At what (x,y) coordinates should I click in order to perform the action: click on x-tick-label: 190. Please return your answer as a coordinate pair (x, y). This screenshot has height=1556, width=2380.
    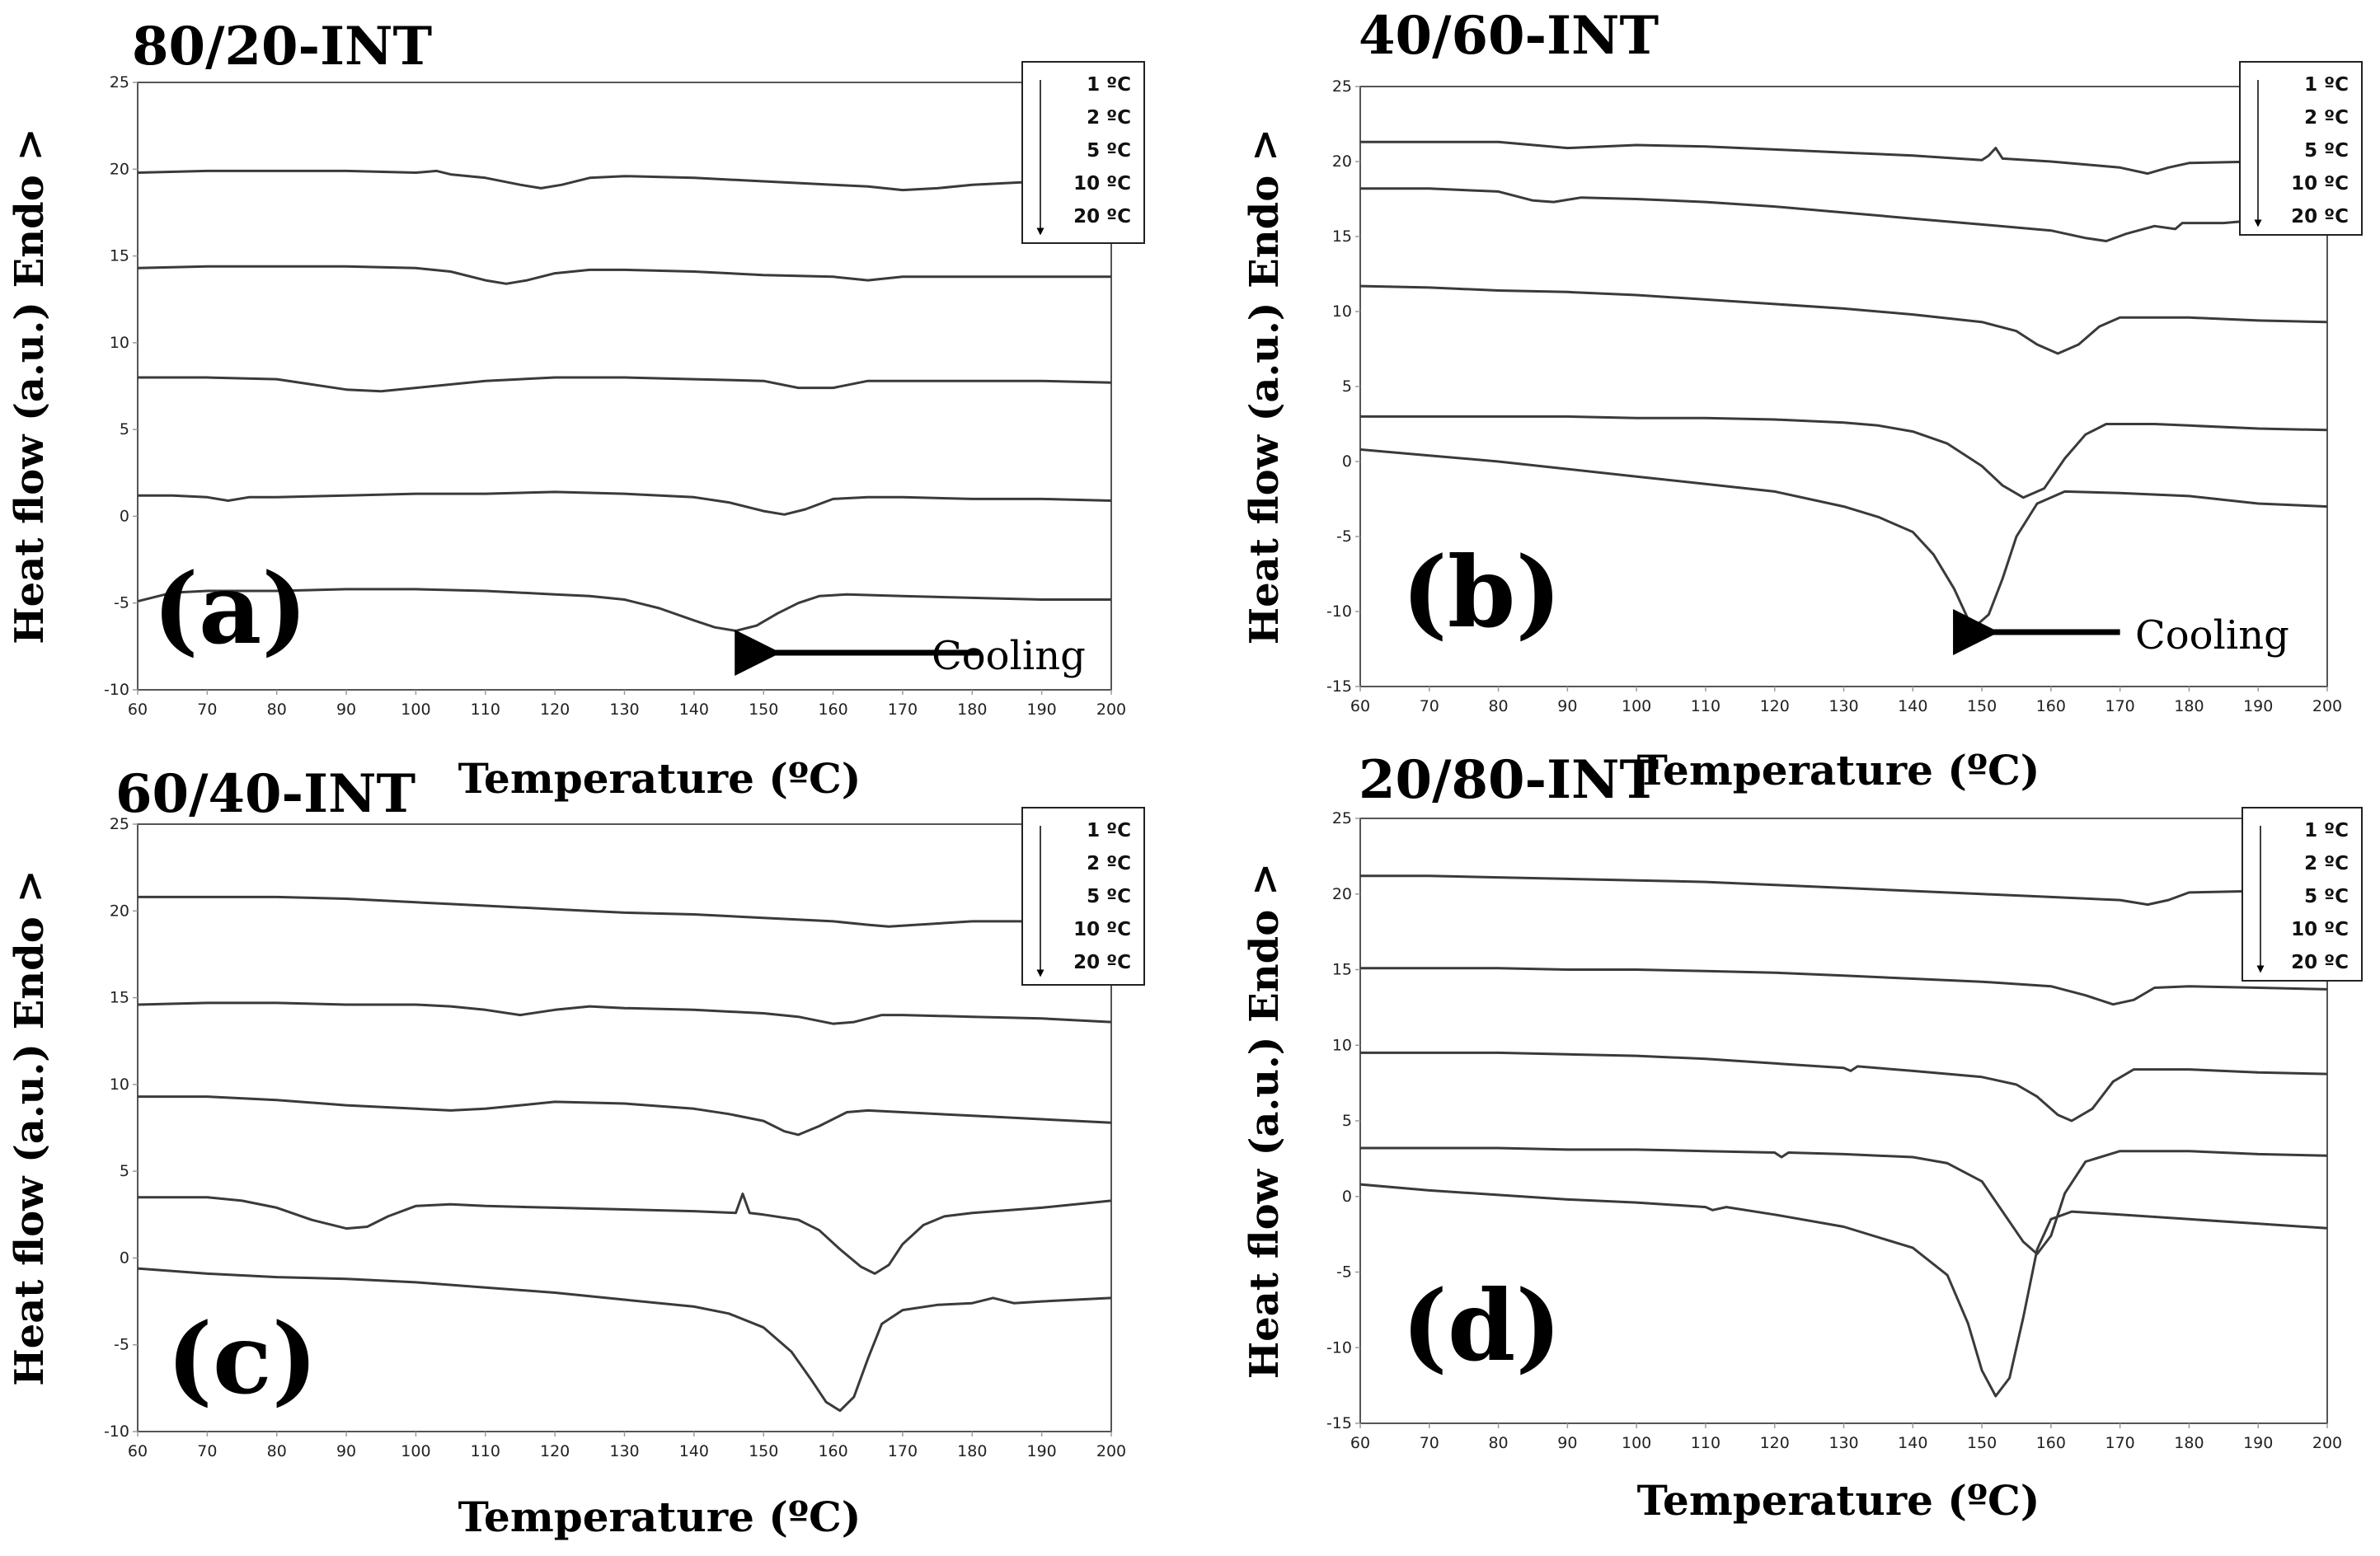
    Looking at the image, I should click on (1042, 1451).